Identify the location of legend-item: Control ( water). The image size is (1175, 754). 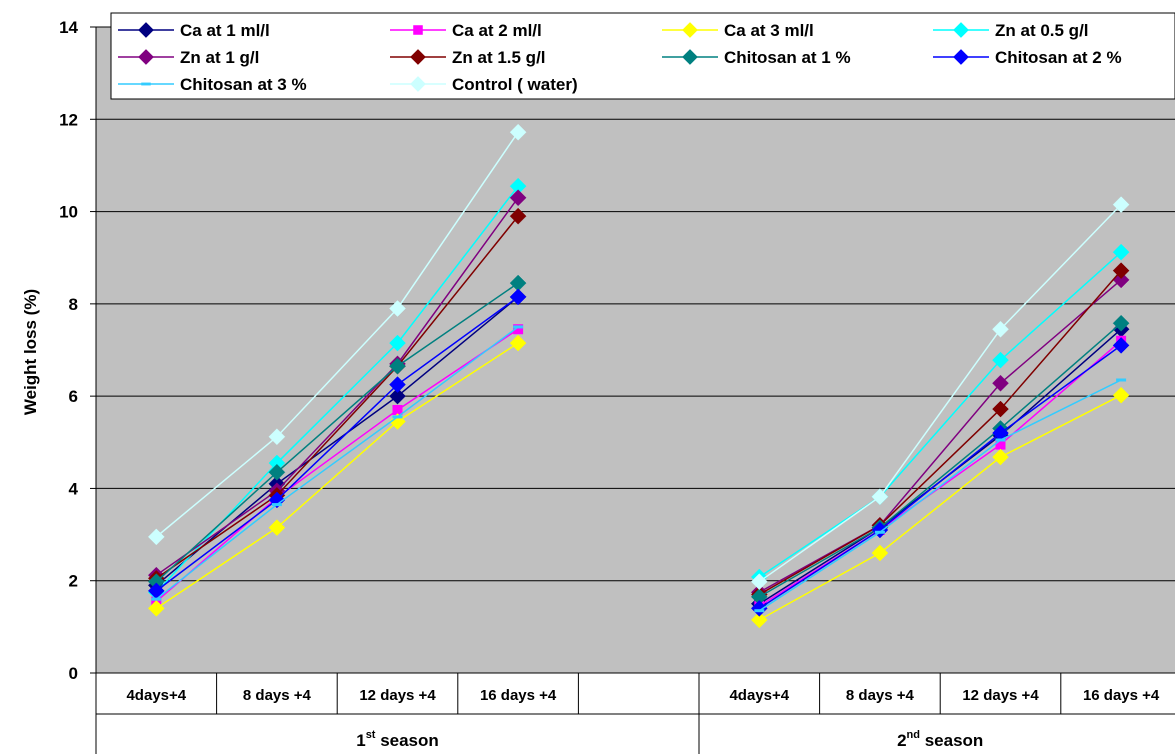
(484, 84).